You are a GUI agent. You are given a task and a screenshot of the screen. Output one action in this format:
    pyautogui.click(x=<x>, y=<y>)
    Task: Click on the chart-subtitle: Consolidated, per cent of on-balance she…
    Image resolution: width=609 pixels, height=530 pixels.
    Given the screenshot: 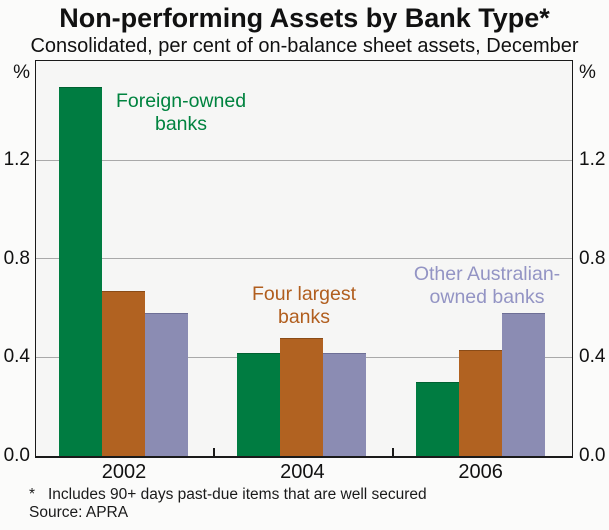 What is the action you would take?
    pyautogui.click(x=304, y=46)
    